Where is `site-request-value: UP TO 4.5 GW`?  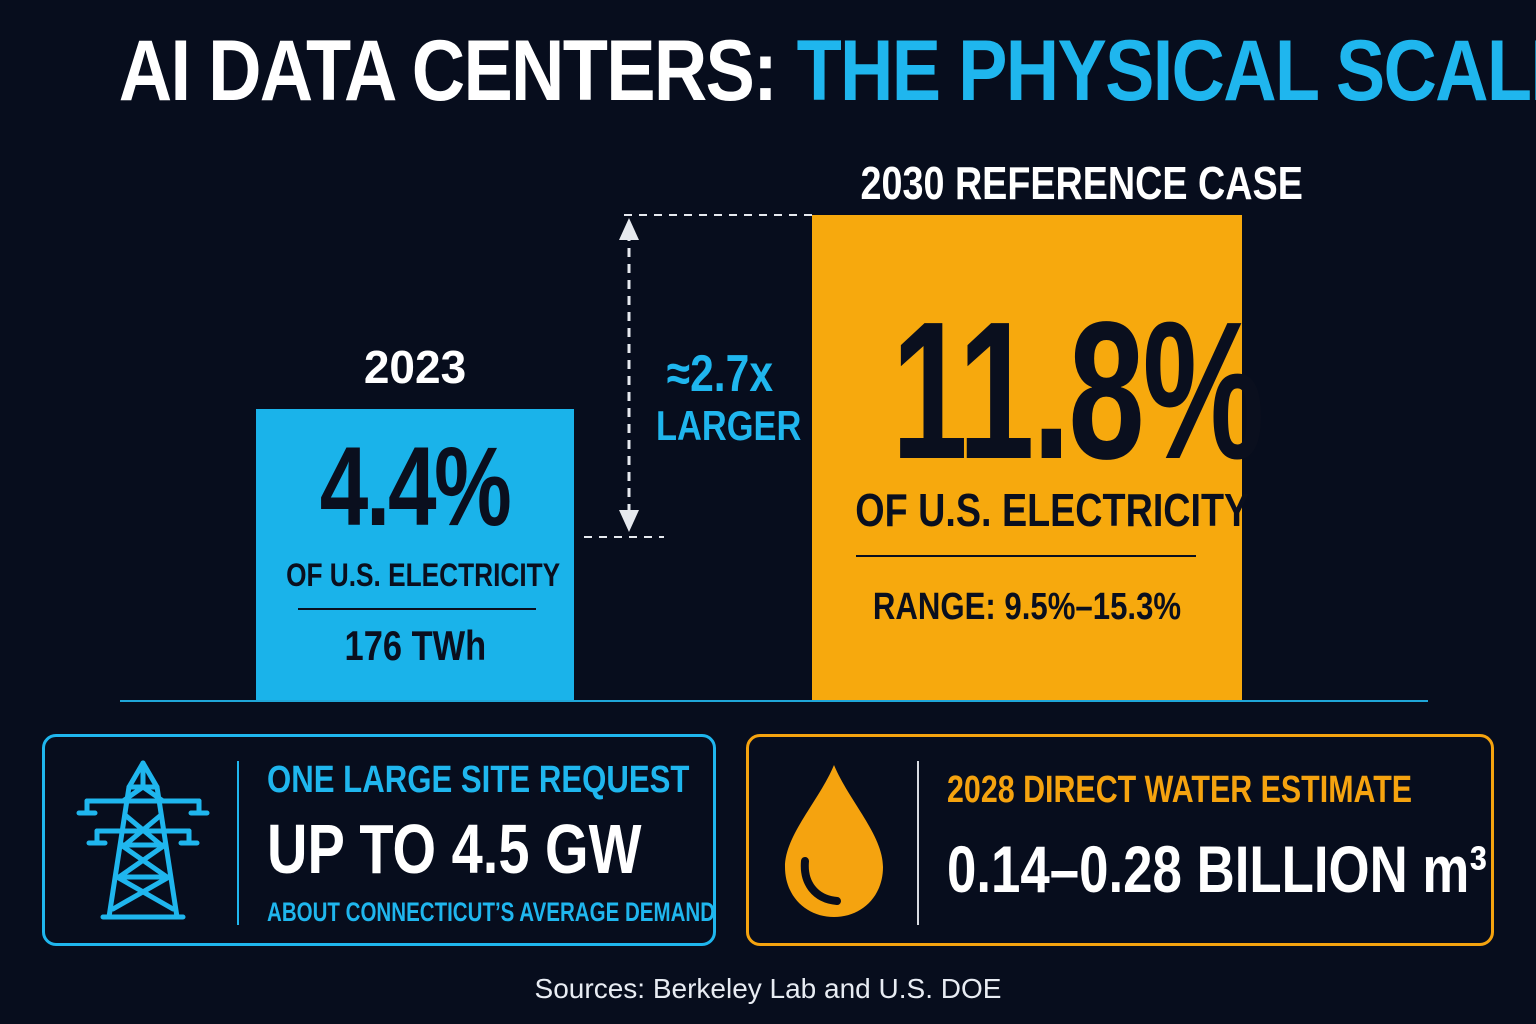 site-request-value: UP TO 4.5 GW is located at coordinates (454, 849).